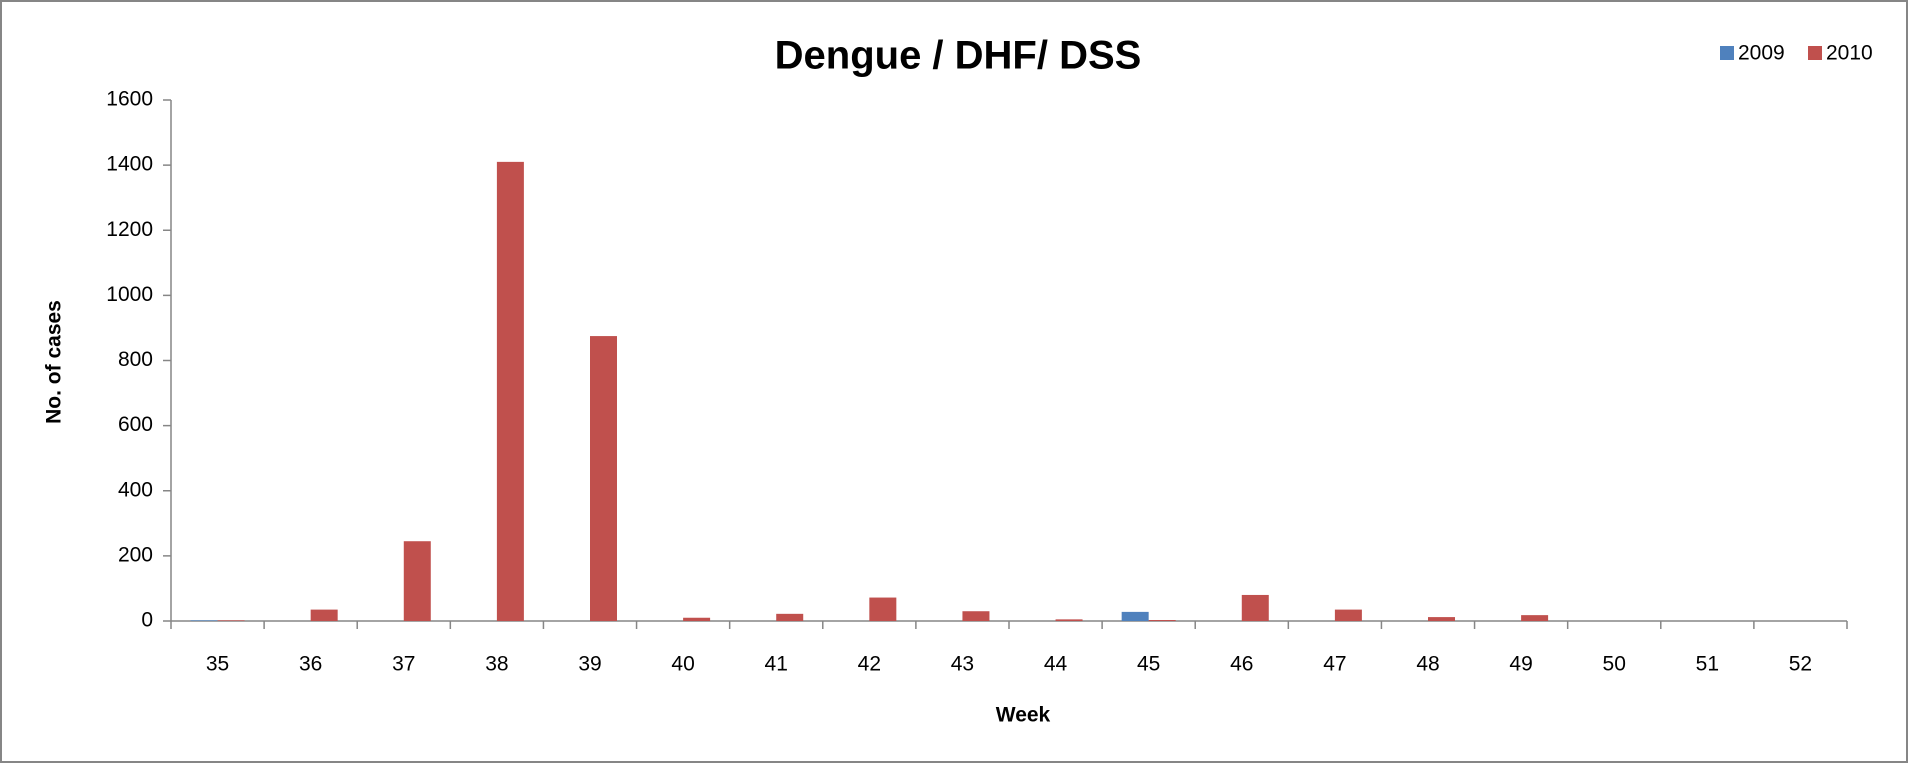 The image size is (1910, 765). I want to click on y-tick-label: 400, so click(135, 489).